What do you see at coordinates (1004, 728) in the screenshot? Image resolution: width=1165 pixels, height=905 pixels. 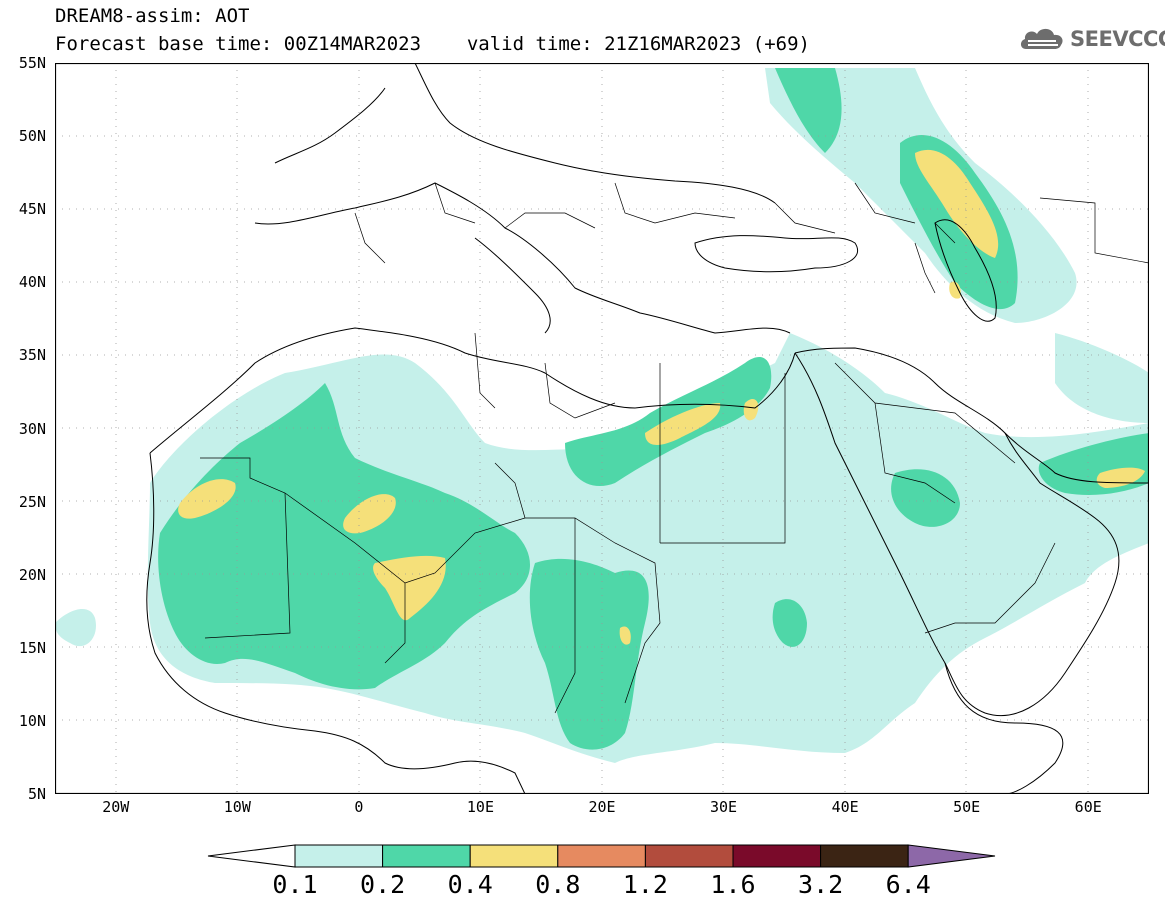 I see `coast-horn-of-africa` at bounding box center [1004, 728].